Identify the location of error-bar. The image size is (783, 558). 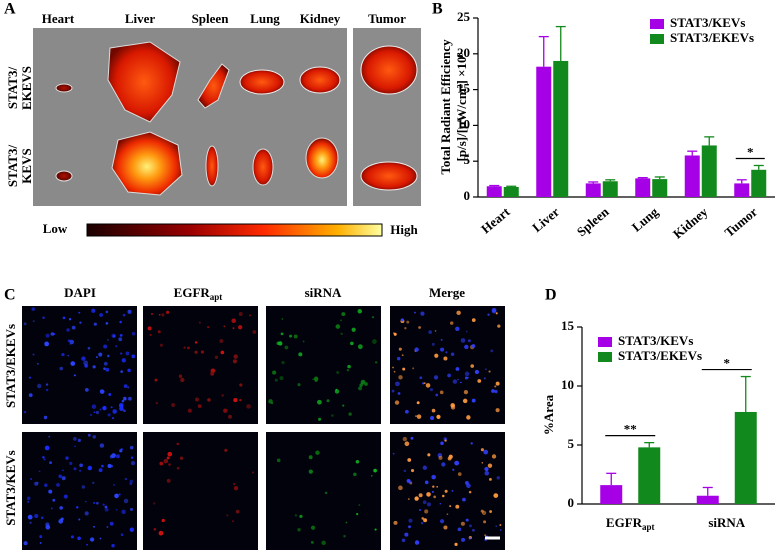
(610, 180).